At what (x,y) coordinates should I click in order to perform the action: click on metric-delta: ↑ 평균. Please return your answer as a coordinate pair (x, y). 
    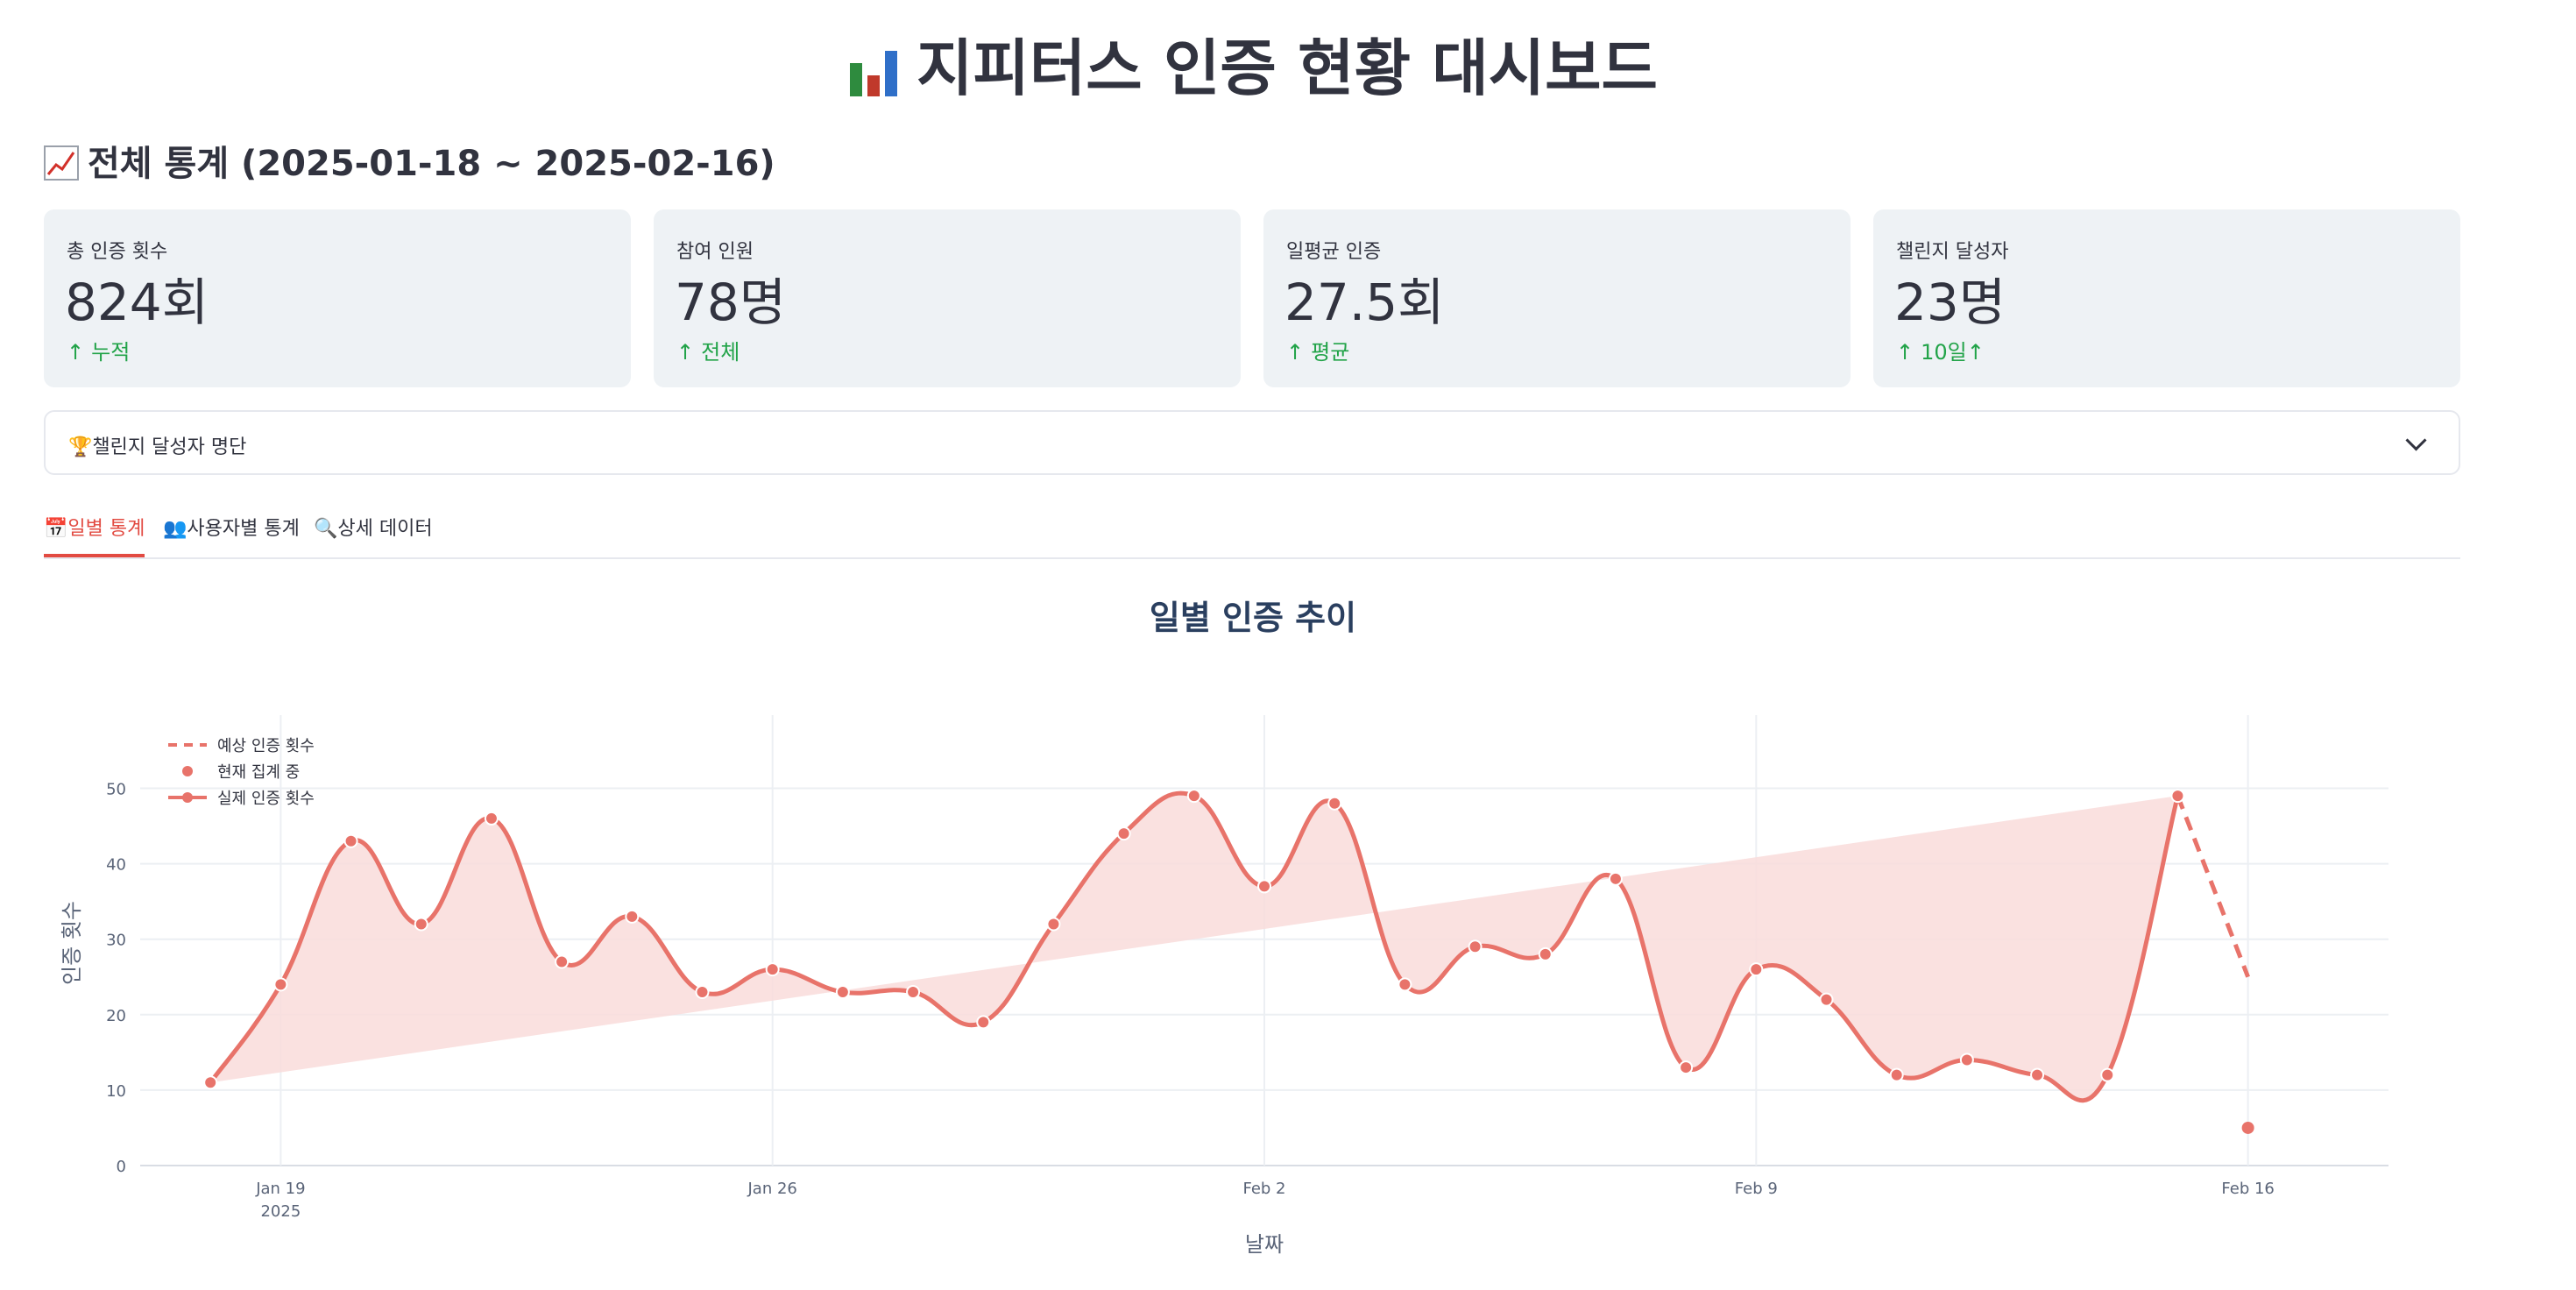
    Looking at the image, I should click on (1318, 352).